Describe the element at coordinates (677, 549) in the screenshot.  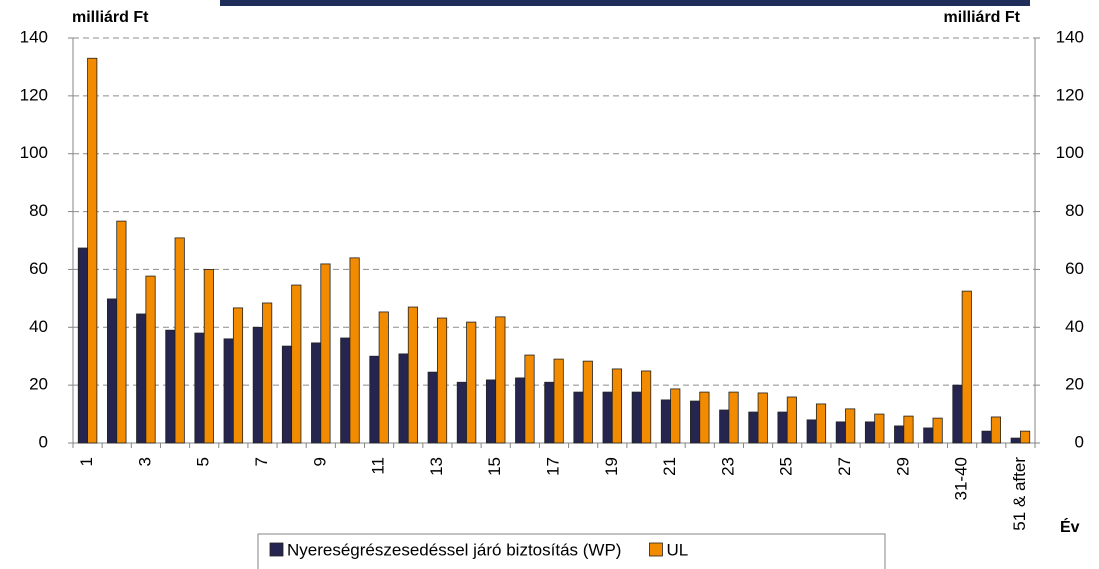
I see `legend-label: UL` at that location.